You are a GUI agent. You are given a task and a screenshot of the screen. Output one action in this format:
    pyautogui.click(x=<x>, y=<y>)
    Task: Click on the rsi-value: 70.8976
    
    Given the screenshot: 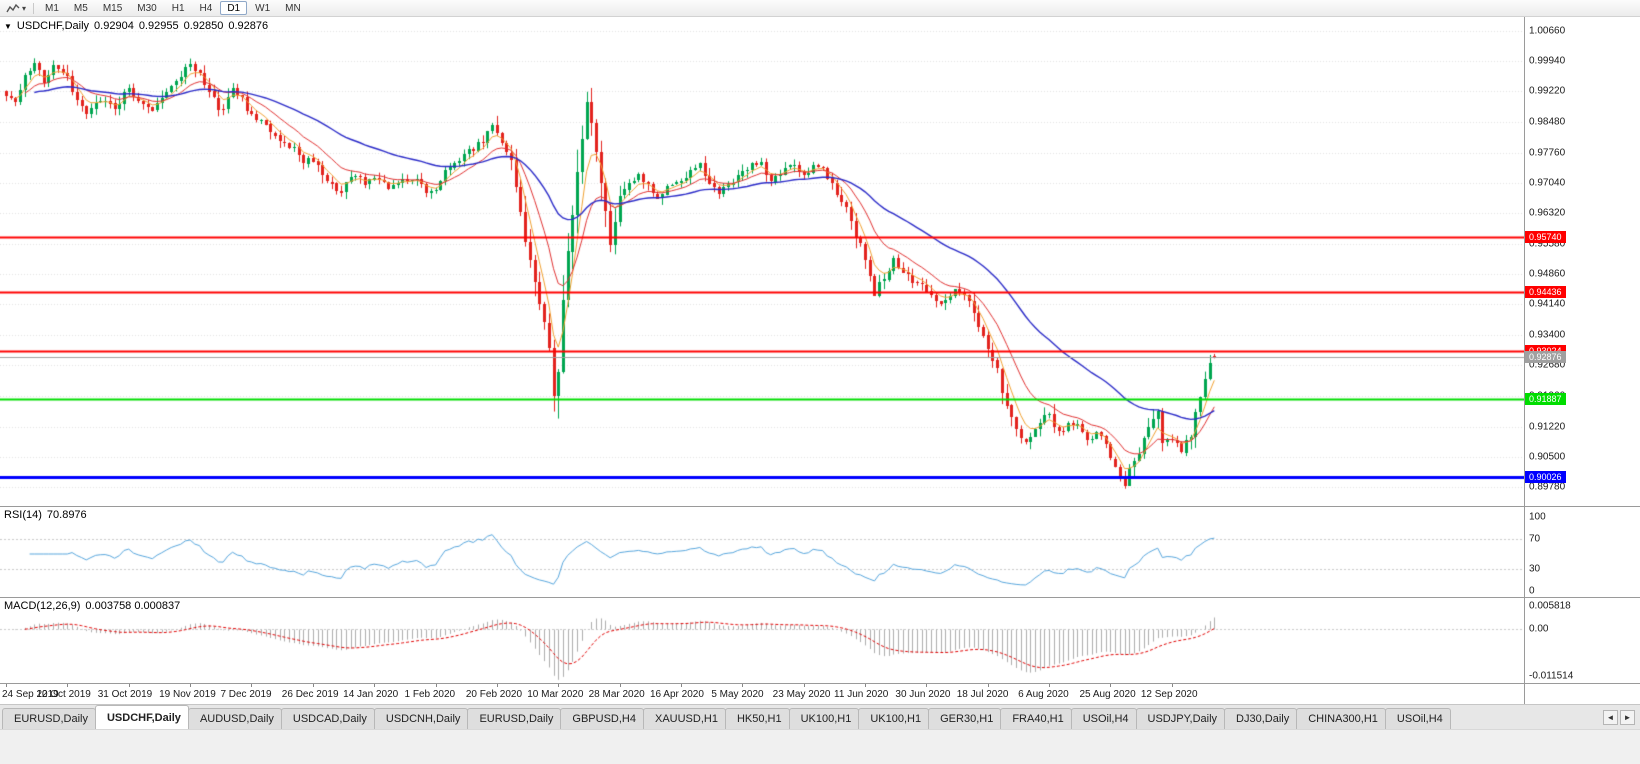 What is the action you would take?
    pyautogui.click(x=66, y=515)
    